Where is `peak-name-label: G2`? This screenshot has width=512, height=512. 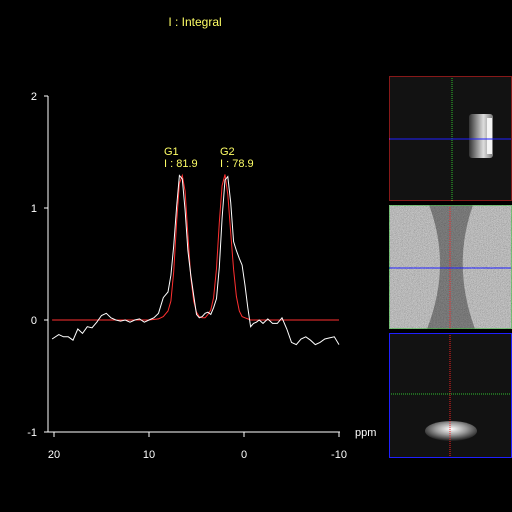 peak-name-label: G2 is located at coordinates (227, 152).